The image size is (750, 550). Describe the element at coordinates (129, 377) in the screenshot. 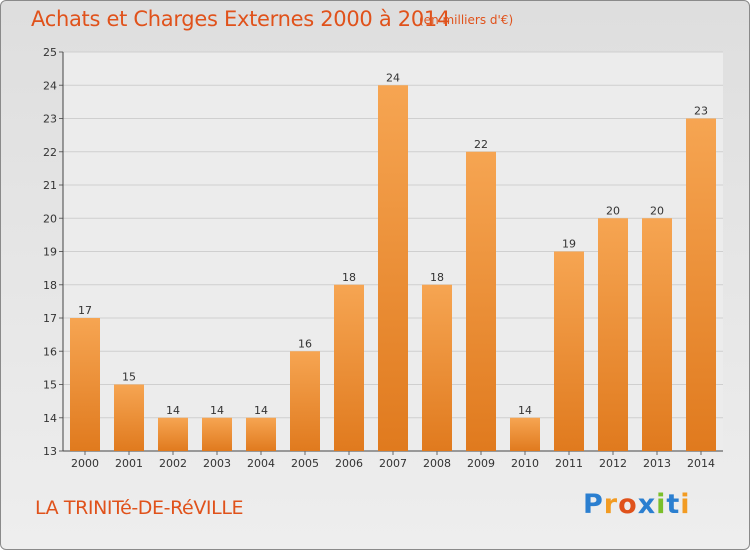

I see `data-label: 15` at that location.